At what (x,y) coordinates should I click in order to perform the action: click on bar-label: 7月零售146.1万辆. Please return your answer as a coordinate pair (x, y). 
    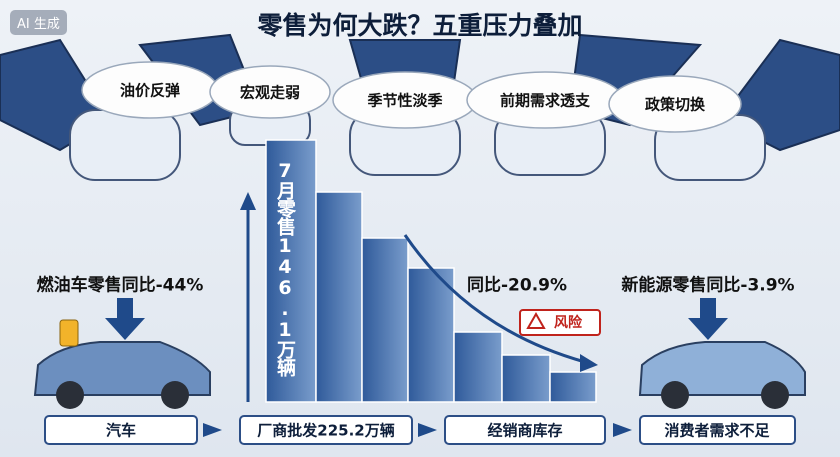
    Looking at the image, I should click on (285, 268).